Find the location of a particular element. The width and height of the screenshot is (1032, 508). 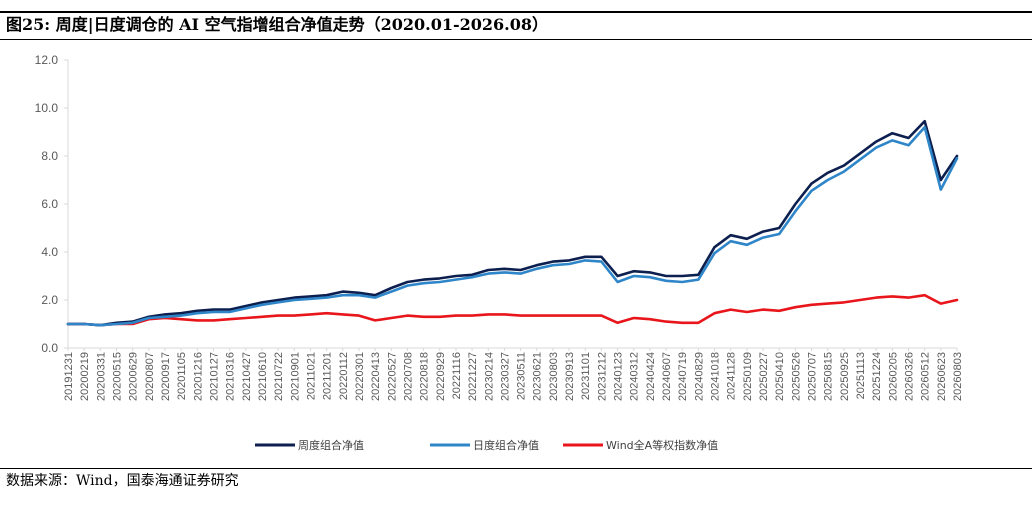

x-tick-label: 20250815 is located at coordinates (829, 376).